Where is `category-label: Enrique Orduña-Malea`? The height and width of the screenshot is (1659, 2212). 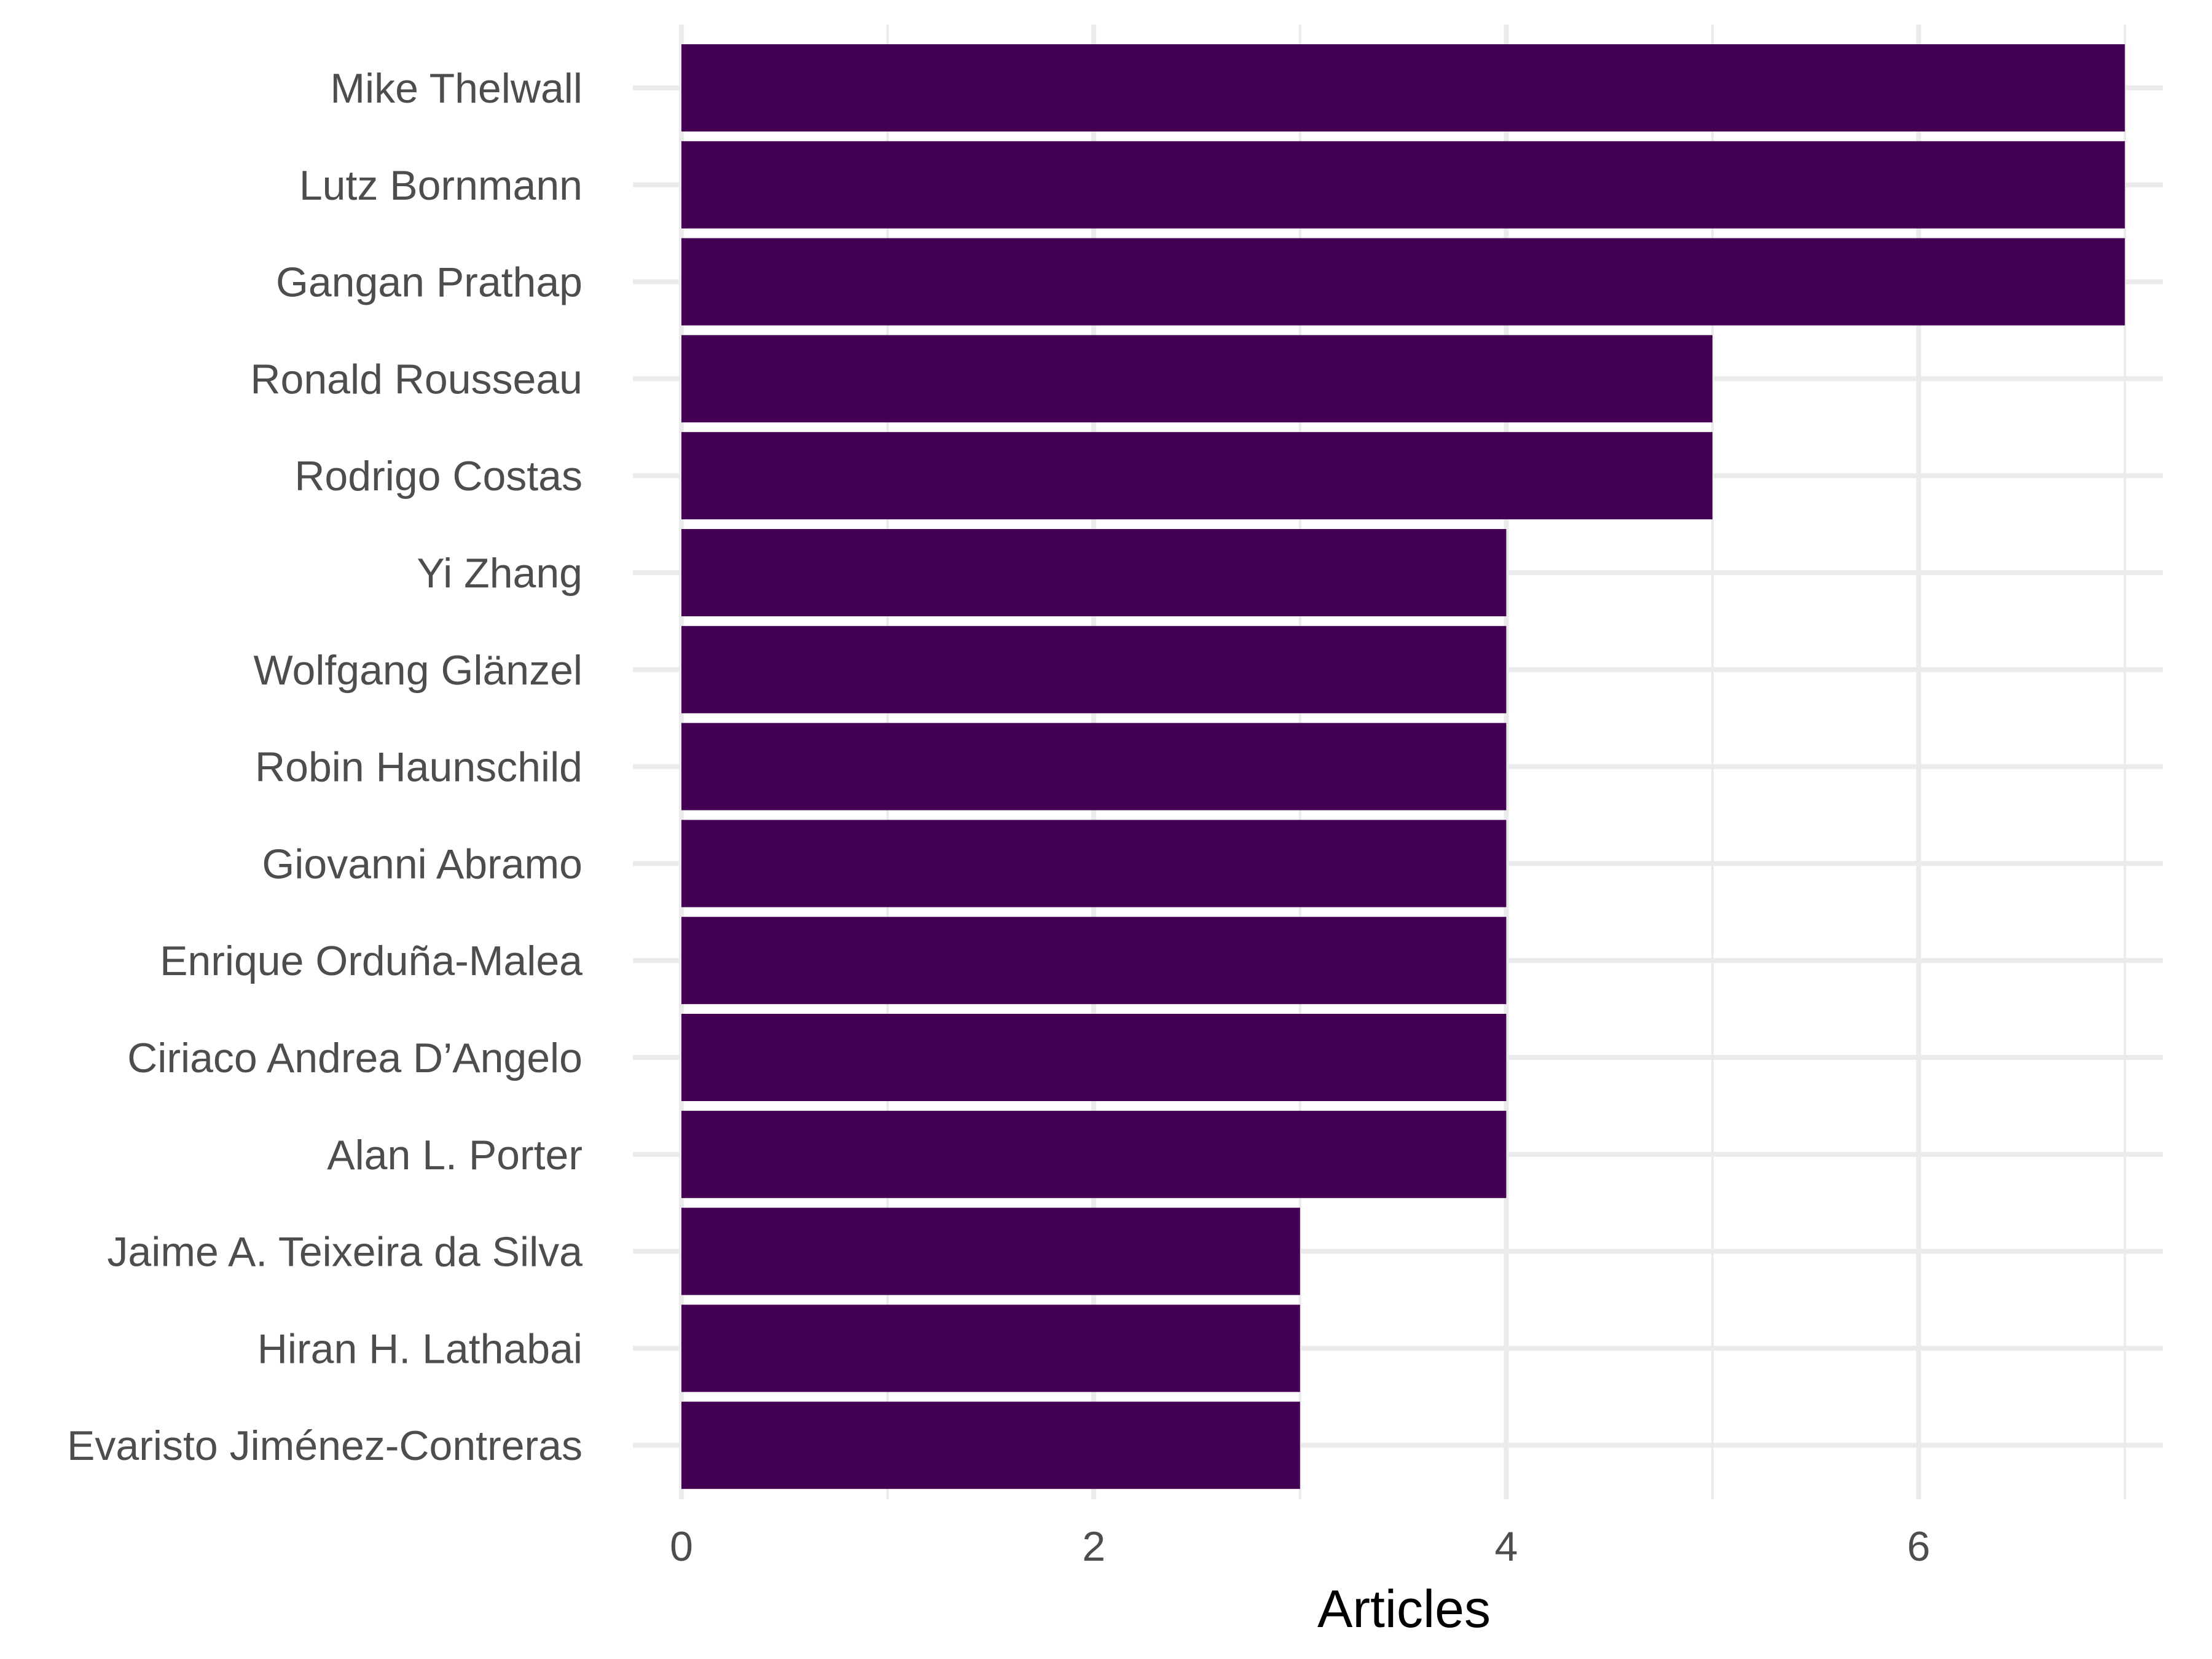
category-label: Enrique Orduña-Malea is located at coordinates (371, 961).